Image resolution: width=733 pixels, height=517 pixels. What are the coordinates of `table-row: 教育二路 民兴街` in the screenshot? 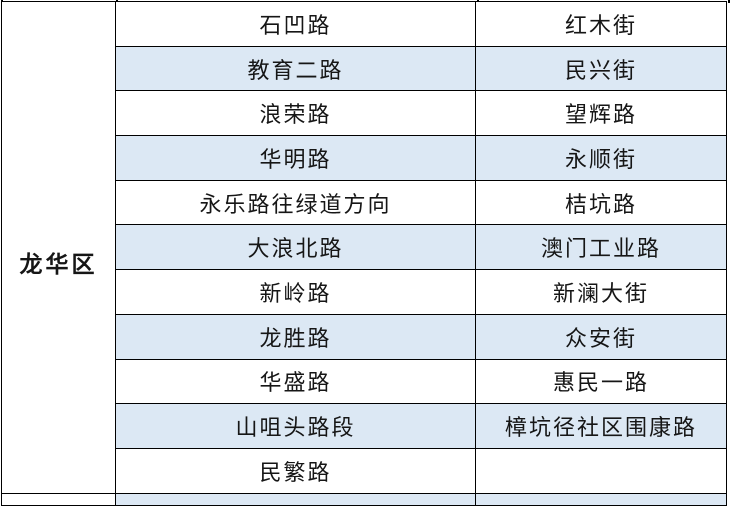 It's located at (364, 68).